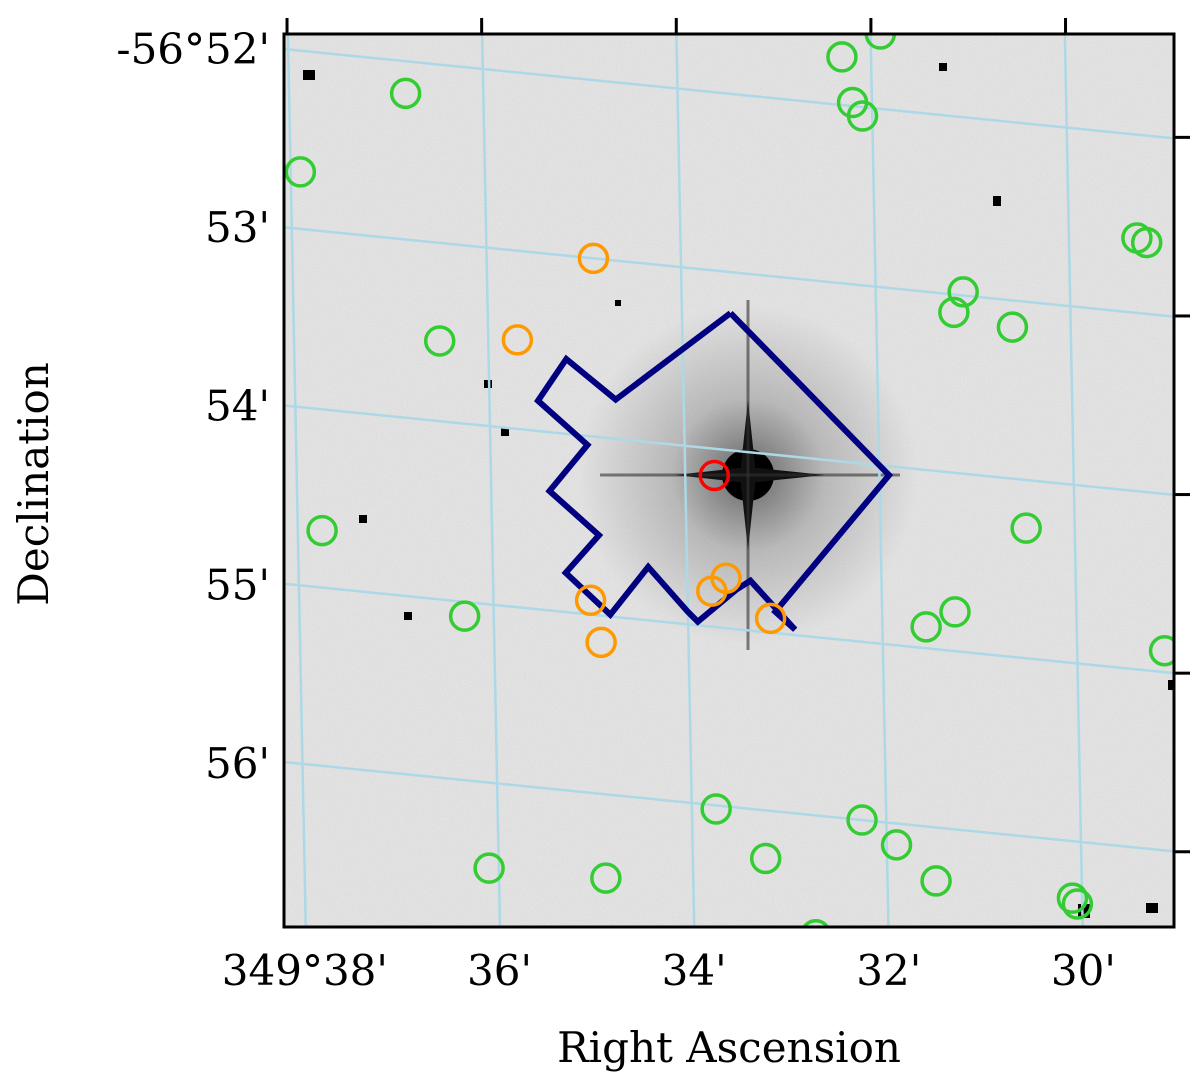 This screenshot has width=1200, height=1082. I want to click on y-tick-label: 55', so click(237, 584).